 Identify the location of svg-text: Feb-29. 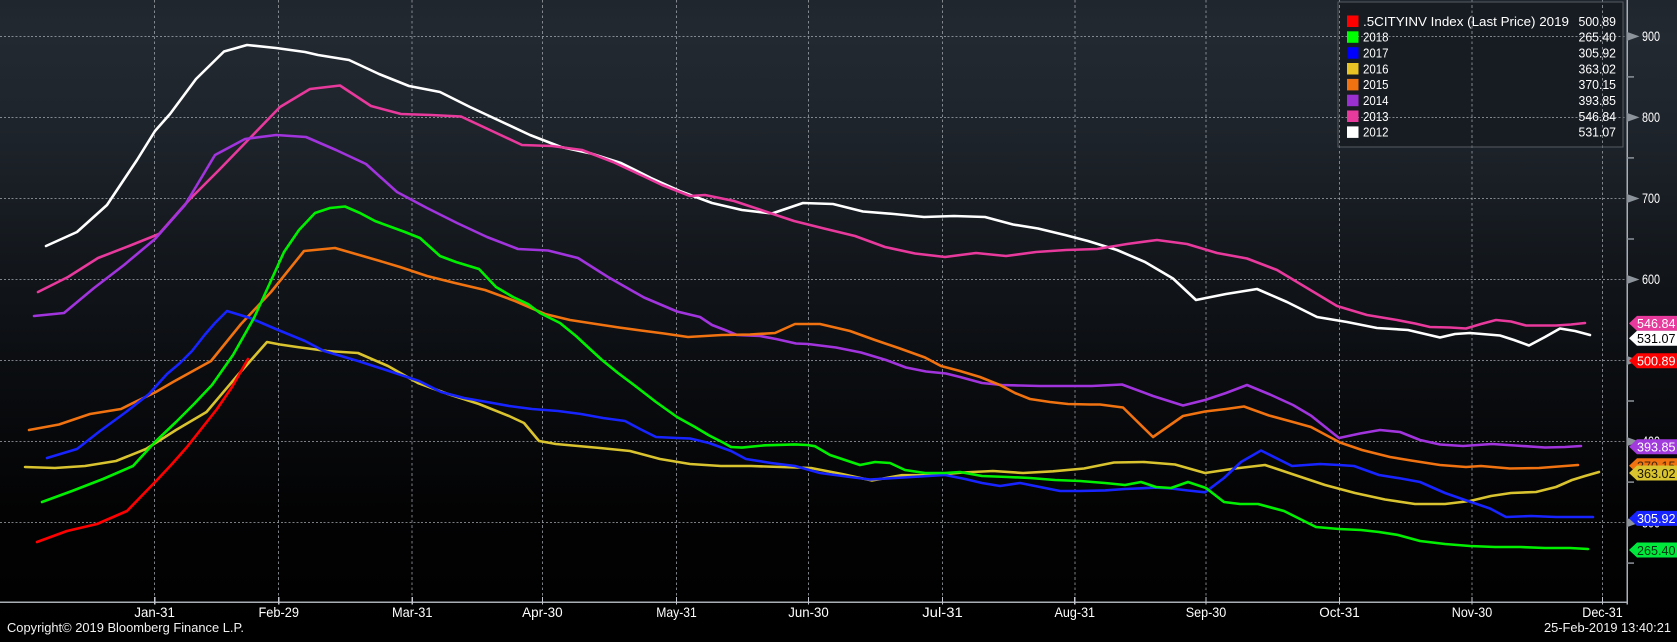
(278, 612).